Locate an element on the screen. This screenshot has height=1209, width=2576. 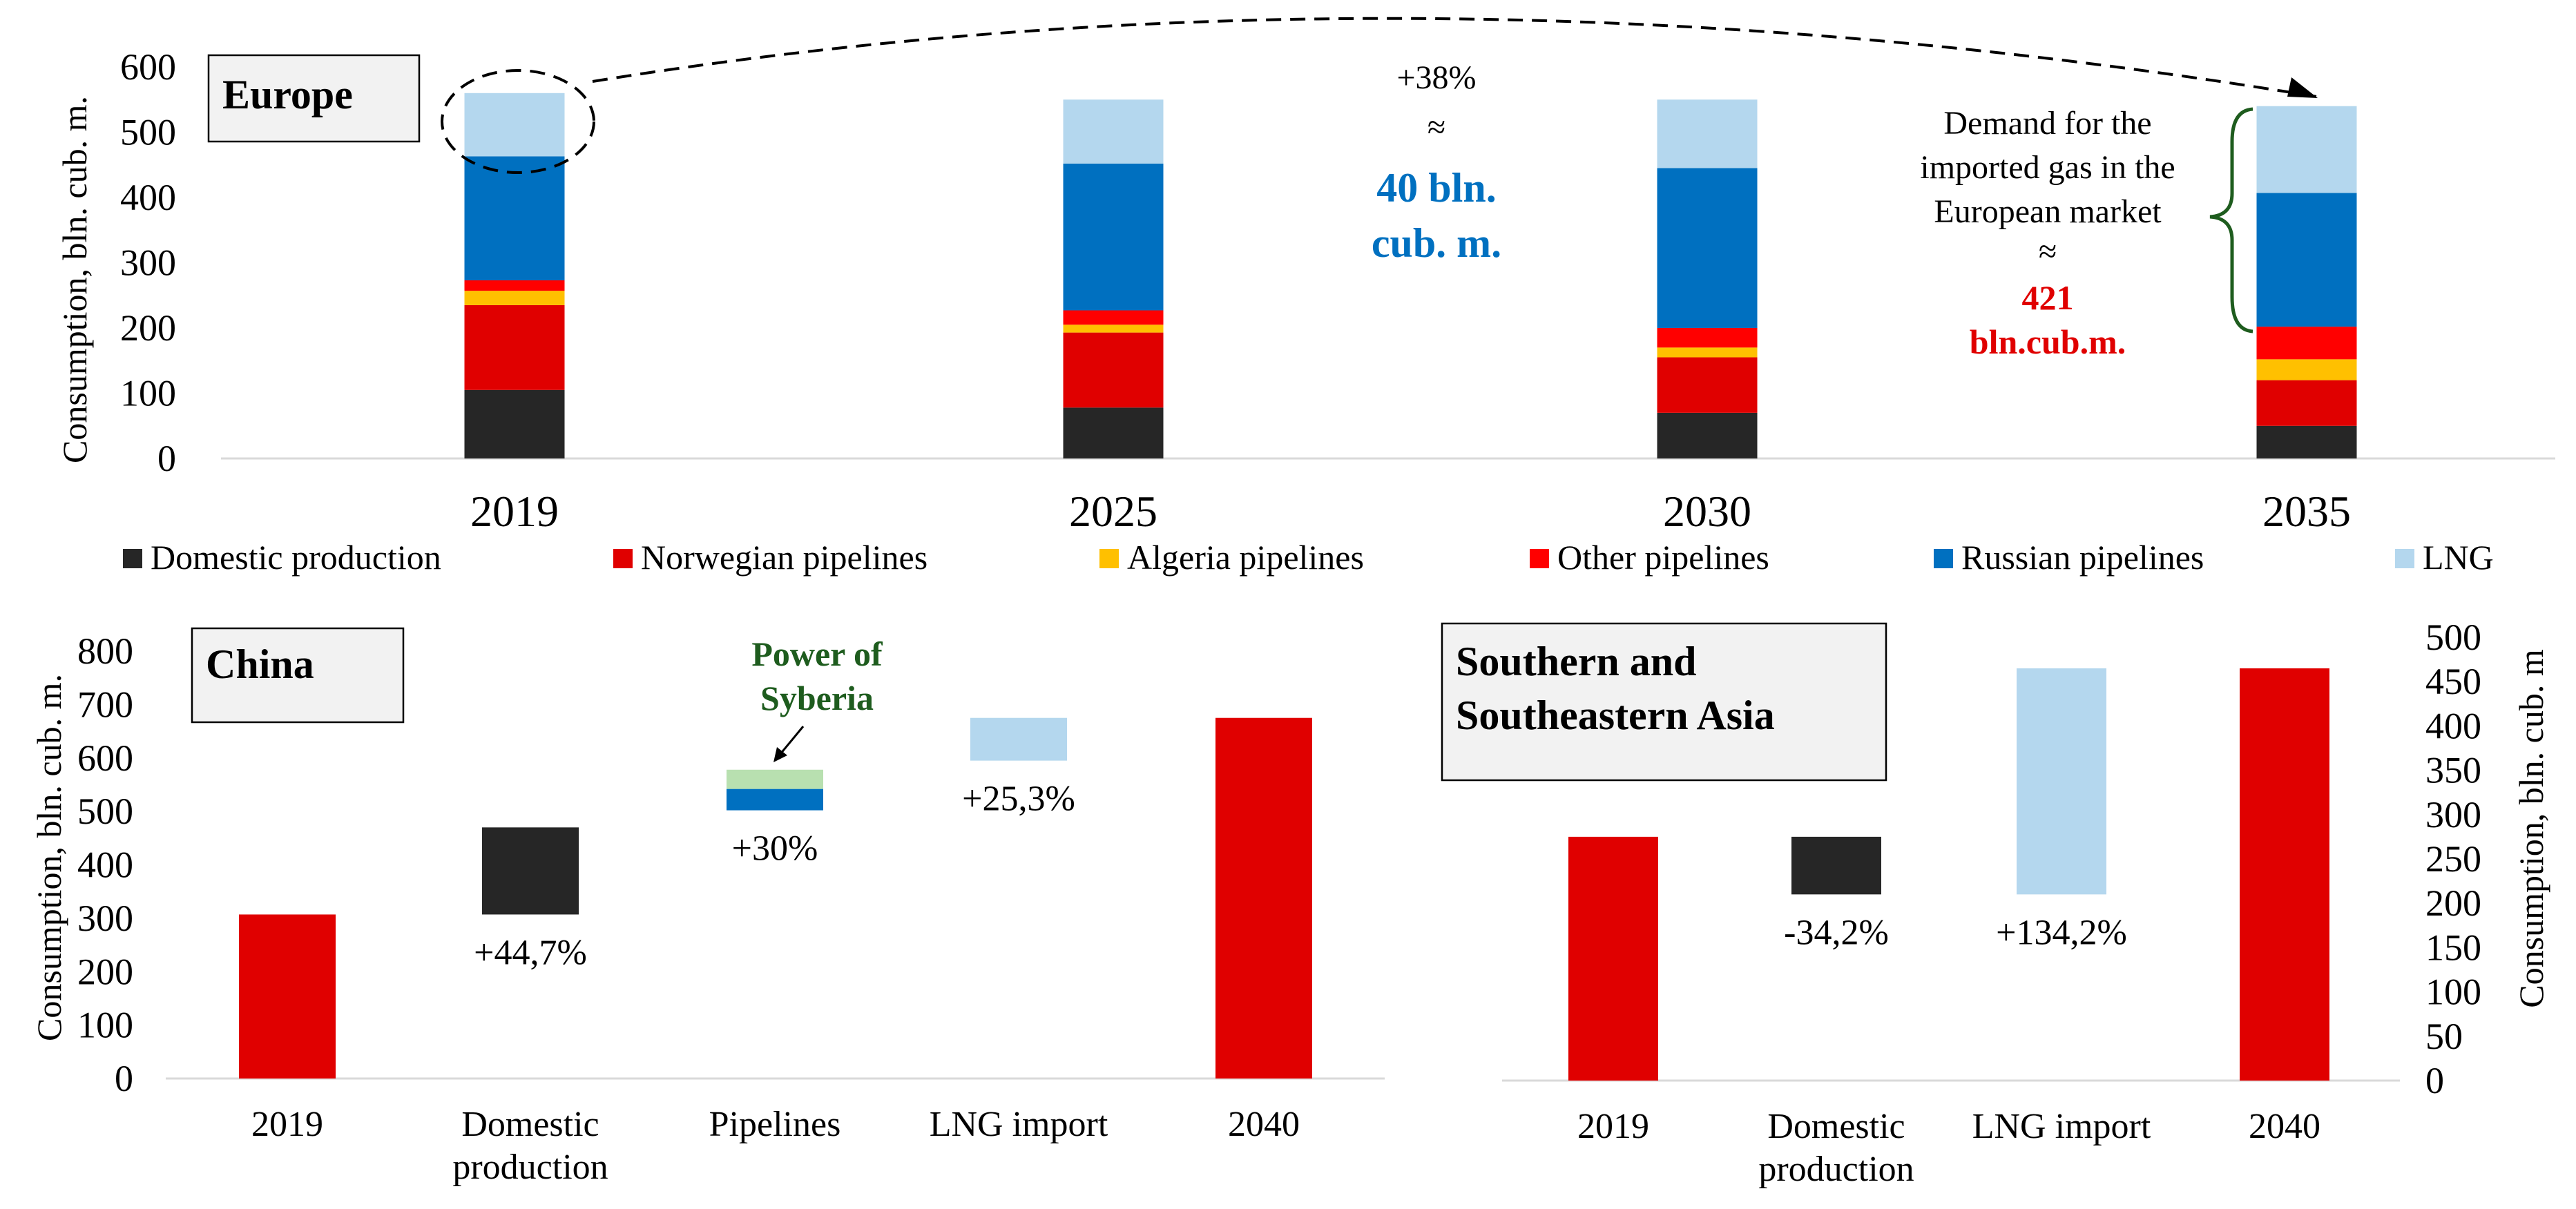
cn-x-tick: 2019 is located at coordinates (287, 1124).